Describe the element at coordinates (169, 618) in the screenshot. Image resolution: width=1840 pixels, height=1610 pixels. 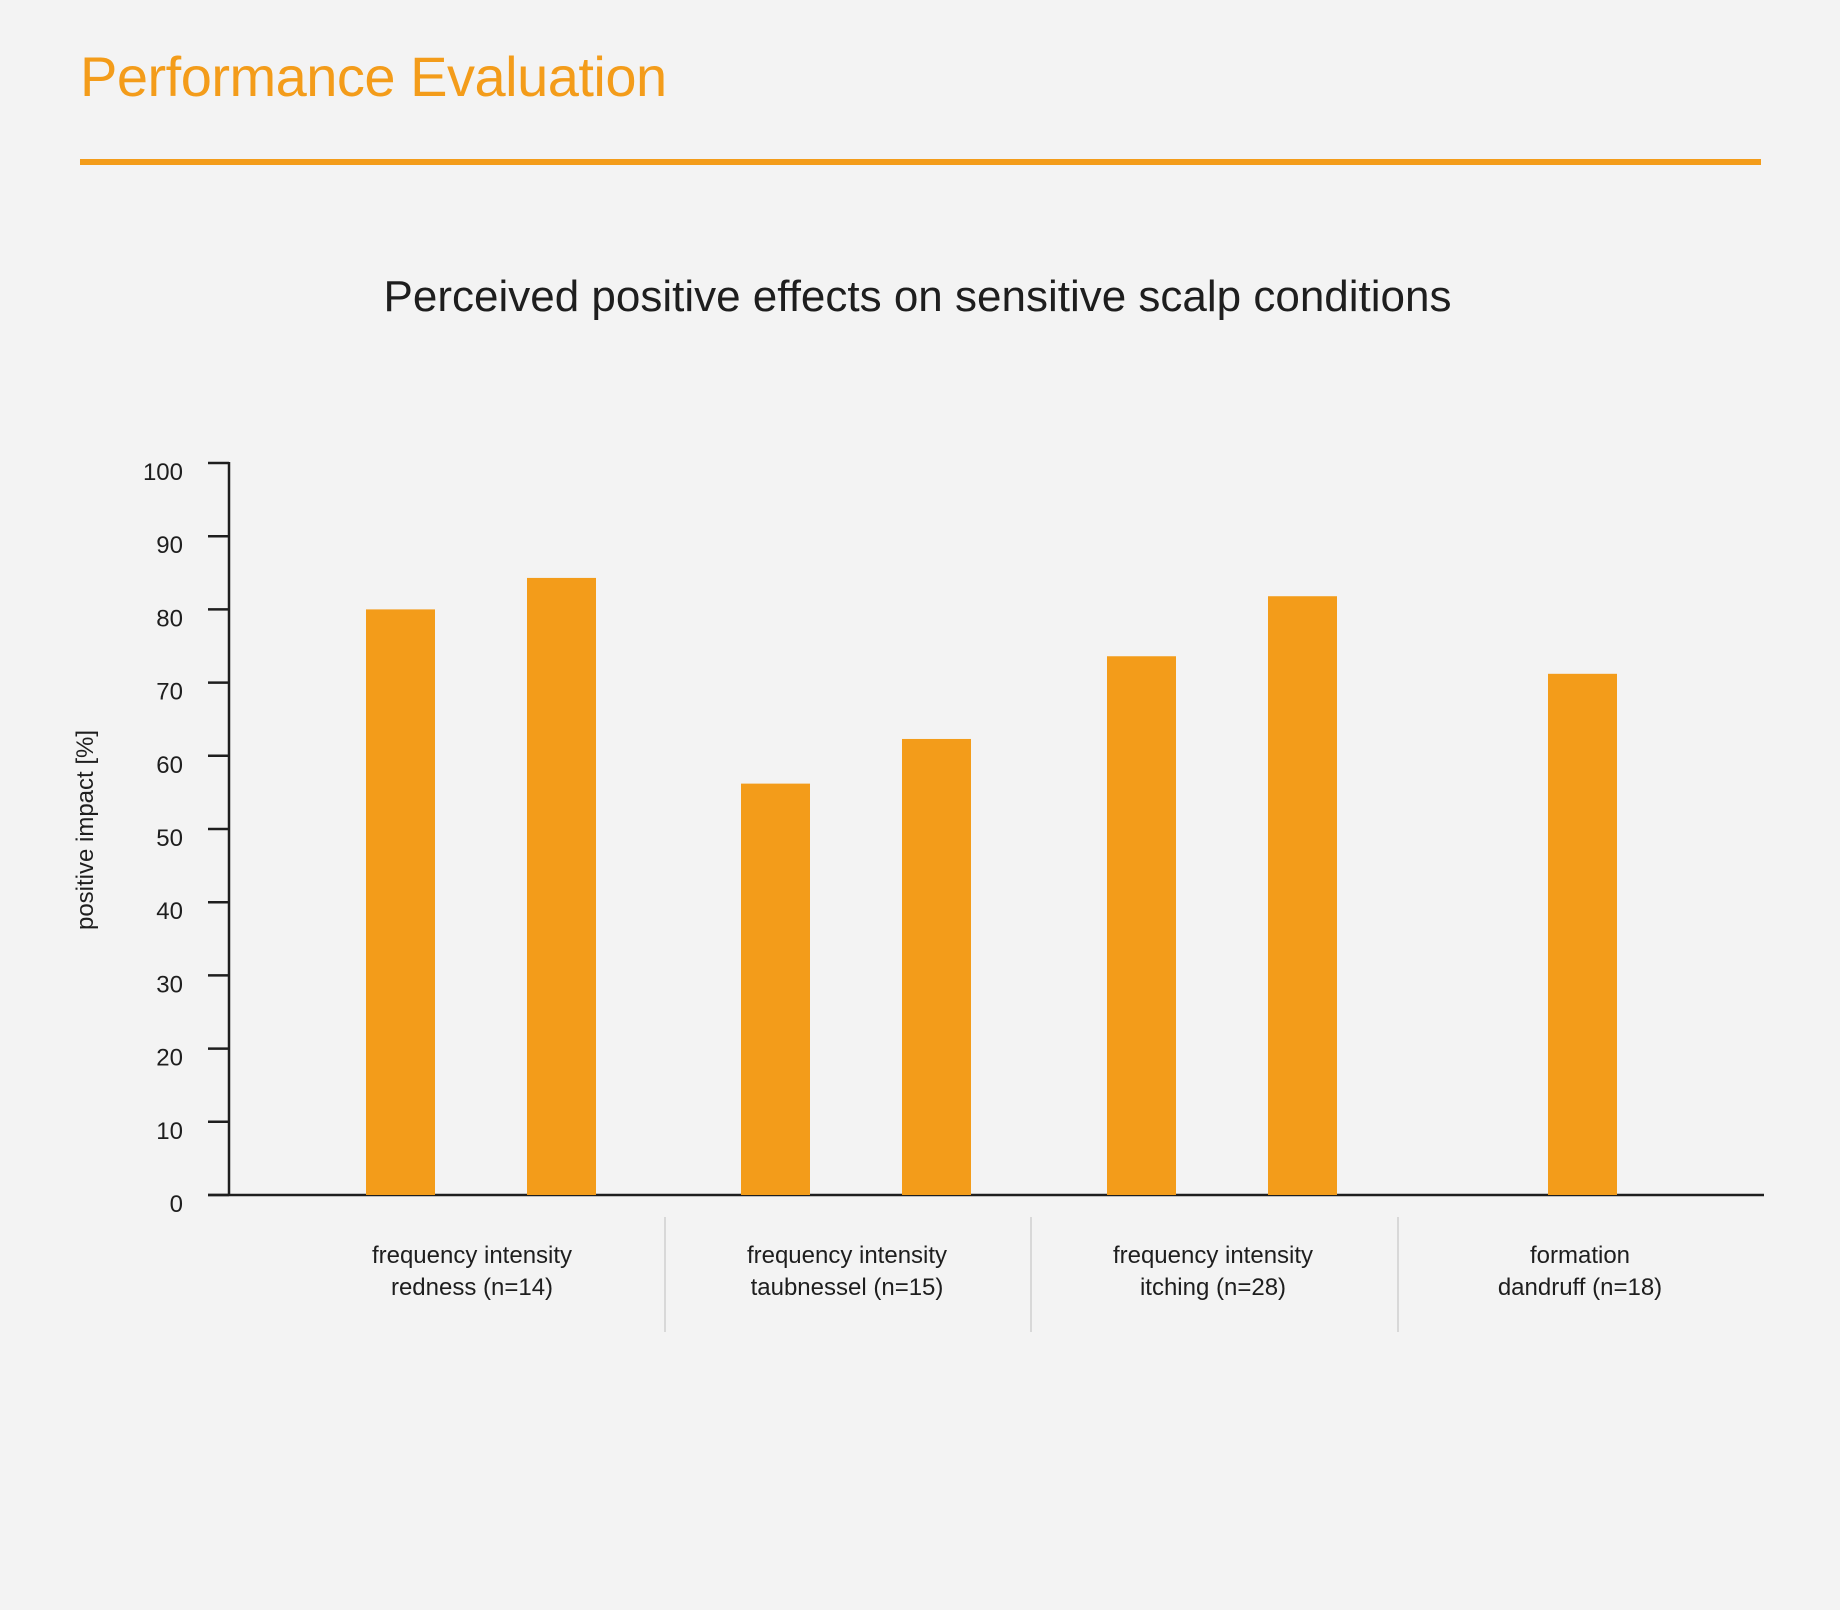
I see `y-tick-label: 80` at that location.